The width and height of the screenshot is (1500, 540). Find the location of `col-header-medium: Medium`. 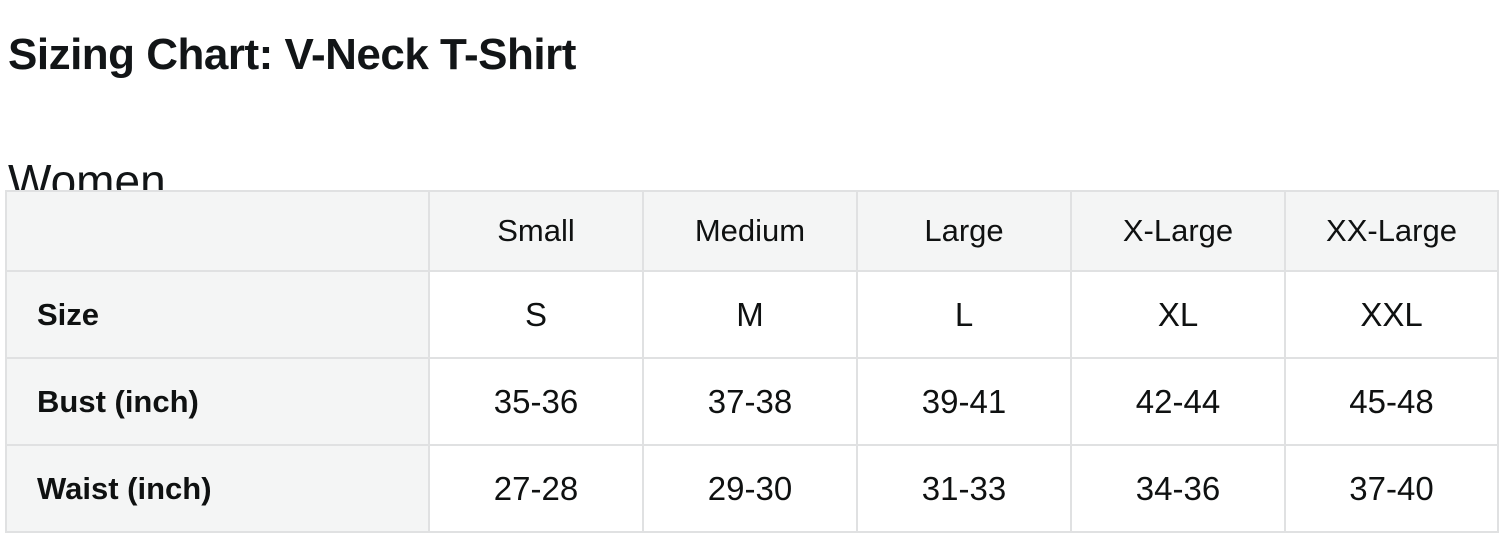

col-header-medium: Medium is located at coordinates (750, 231).